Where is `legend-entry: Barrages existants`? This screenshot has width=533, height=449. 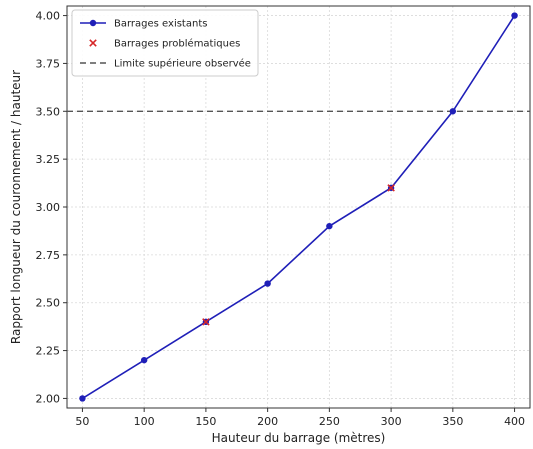 legend-entry: Barrages existants is located at coordinates (143, 24).